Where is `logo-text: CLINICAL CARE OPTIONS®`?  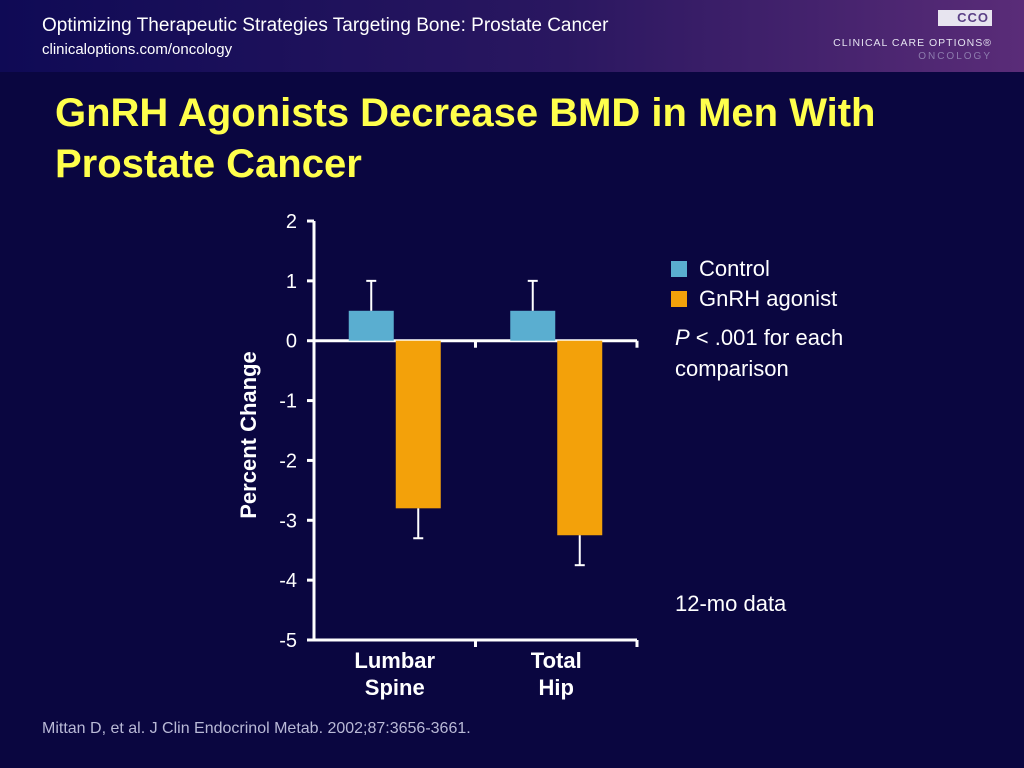 logo-text: CLINICAL CARE OPTIONS® is located at coordinates (912, 43).